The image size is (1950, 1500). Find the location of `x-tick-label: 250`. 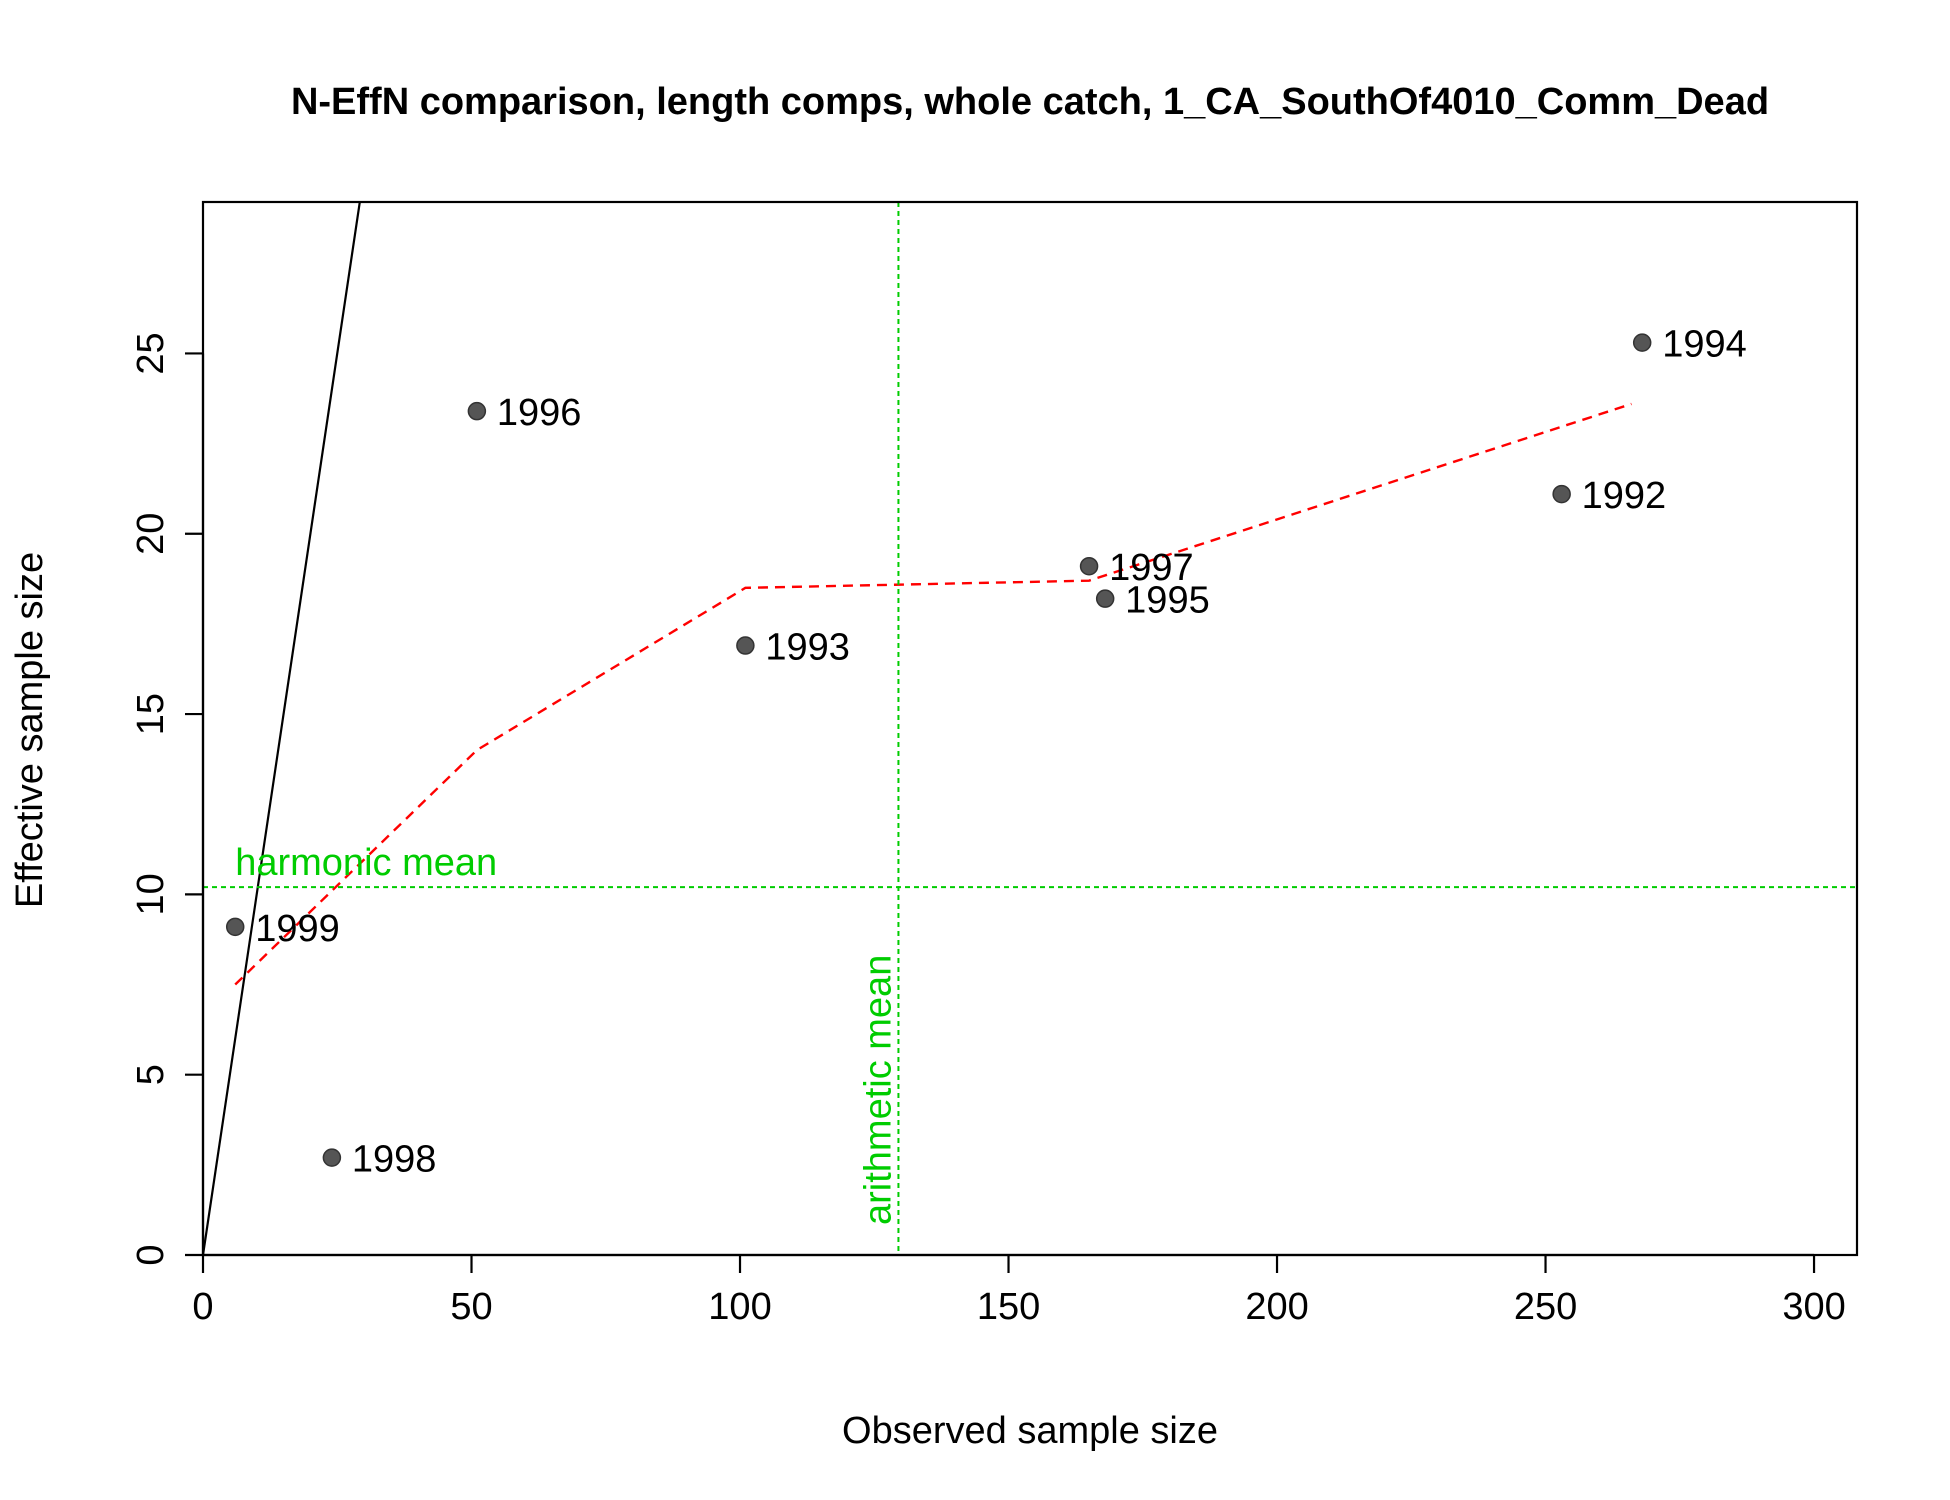

x-tick-label: 250 is located at coordinates (1545, 1307).